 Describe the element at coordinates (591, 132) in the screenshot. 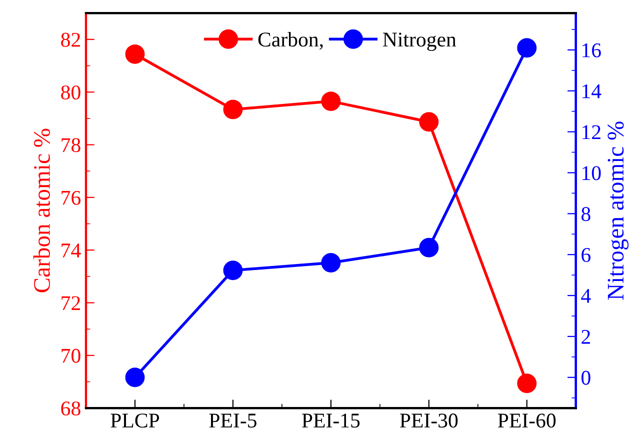

I see `y2-tick-label: 12` at that location.